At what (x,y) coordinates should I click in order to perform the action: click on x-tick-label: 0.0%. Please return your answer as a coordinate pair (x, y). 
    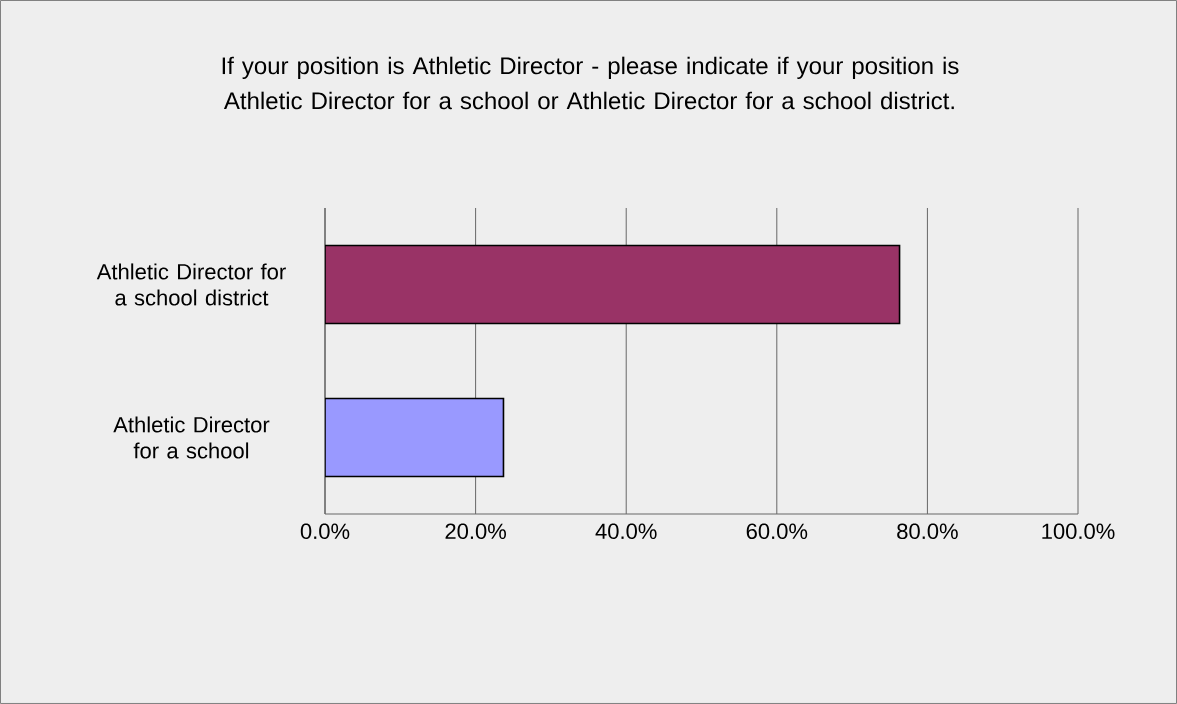
    Looking at the image, I should click on (325, 531).